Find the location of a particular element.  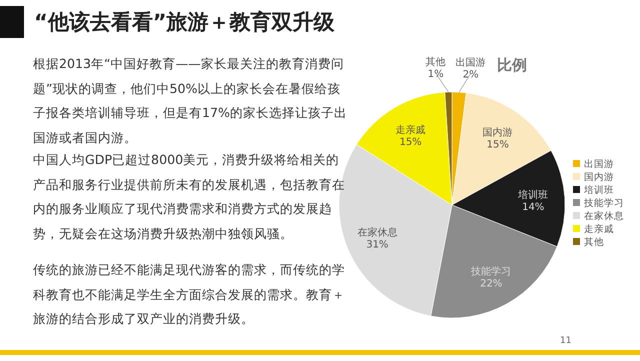

legend-label: 培训班 is located at coordinates (598, 190).